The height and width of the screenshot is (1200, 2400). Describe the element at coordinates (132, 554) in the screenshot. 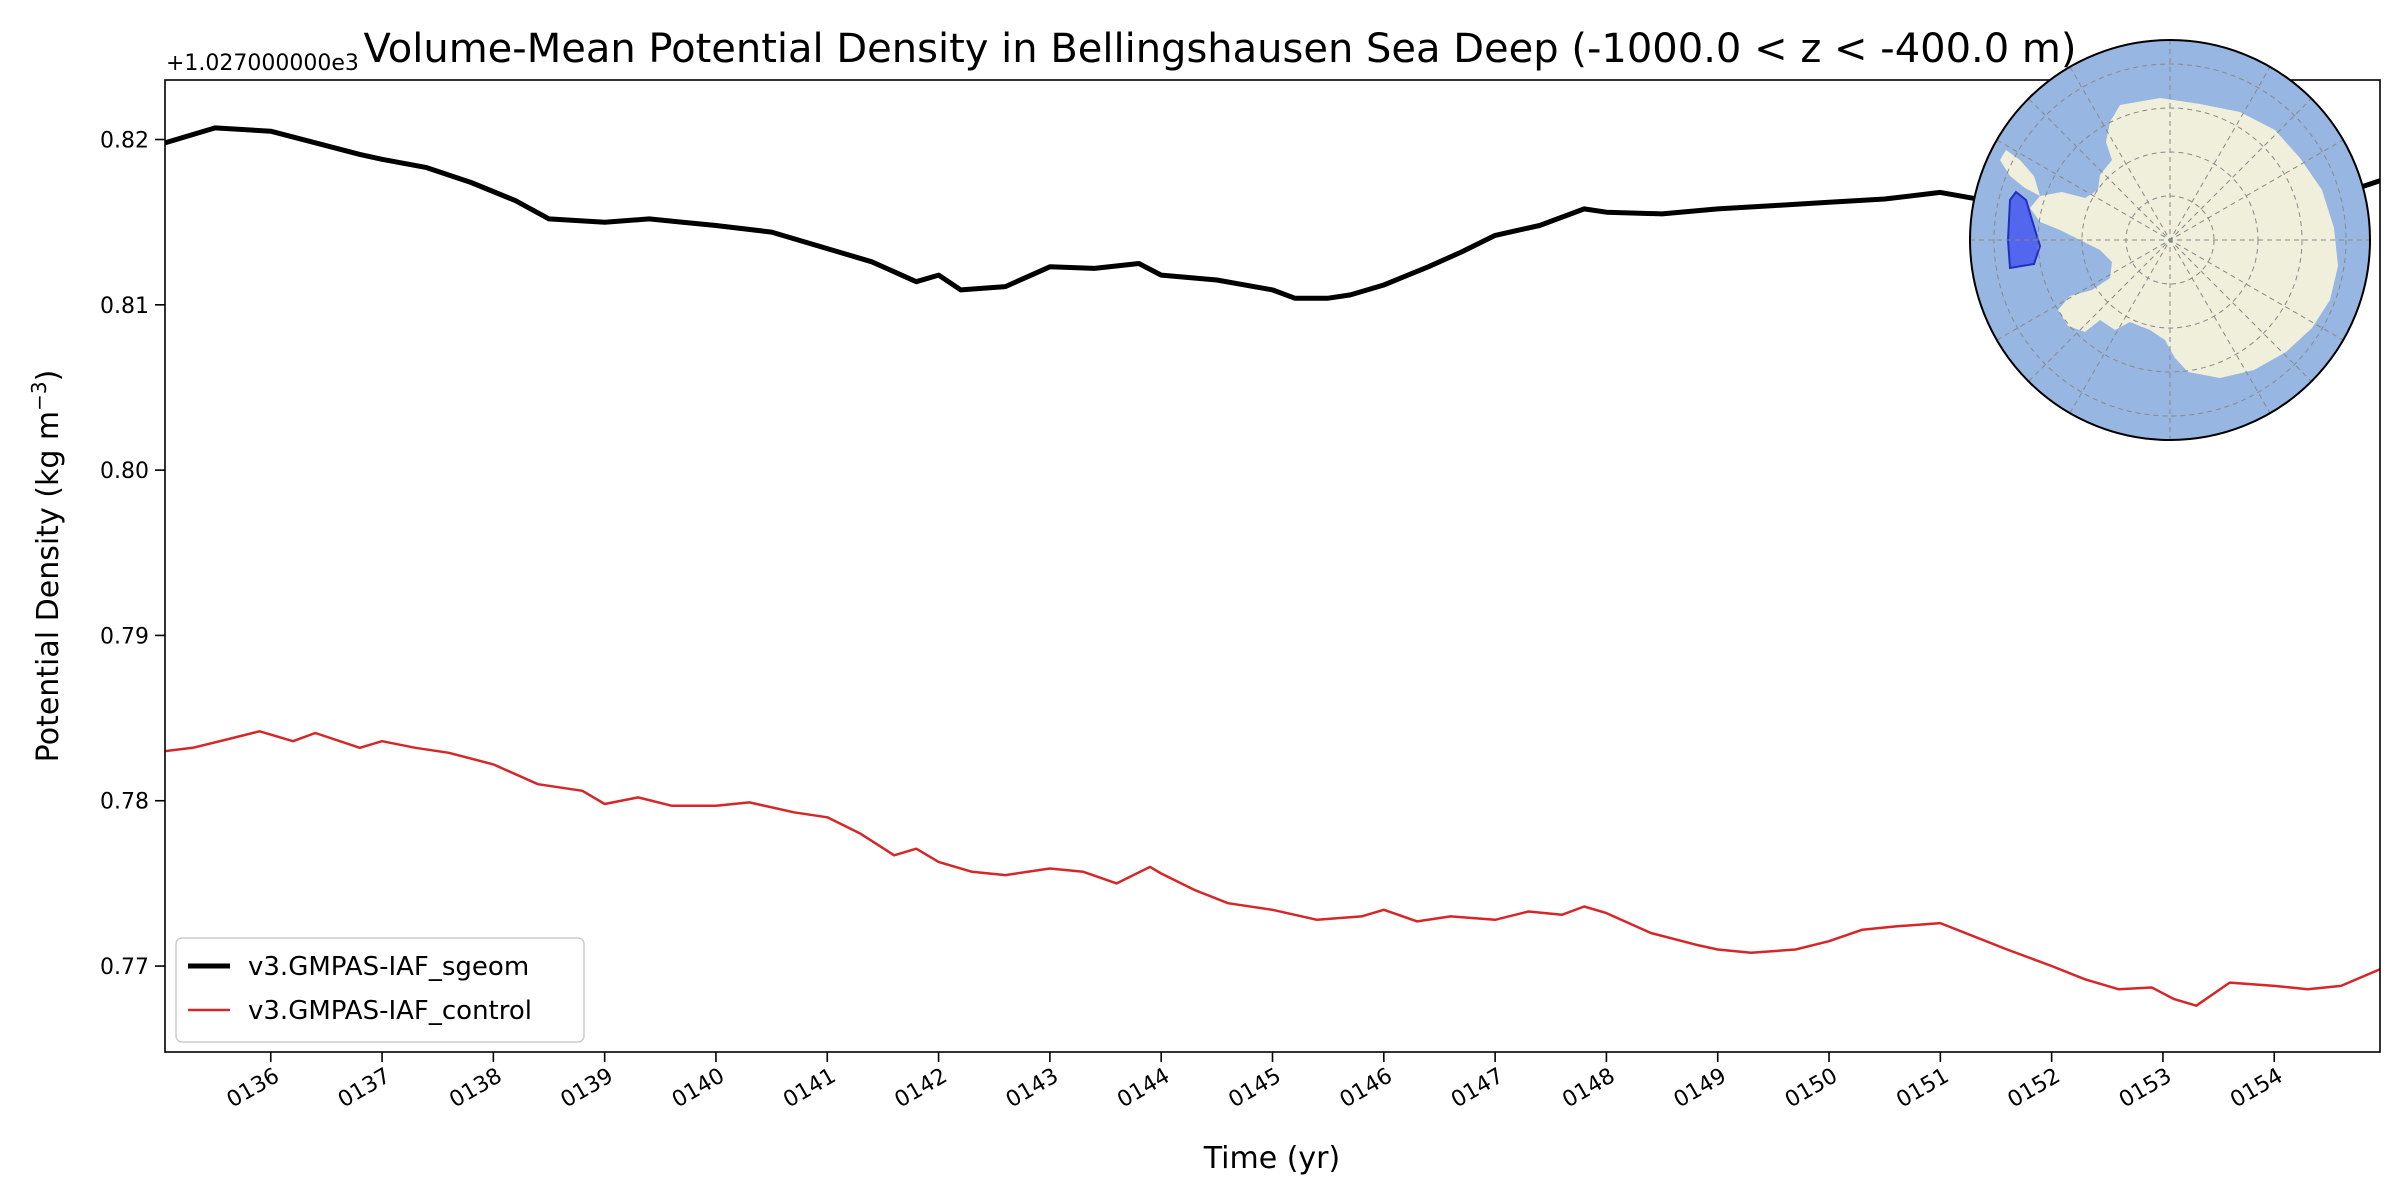

I see `y-axis: 0.77 0.78 0.79 0.80 0.81 0.82` at that location.